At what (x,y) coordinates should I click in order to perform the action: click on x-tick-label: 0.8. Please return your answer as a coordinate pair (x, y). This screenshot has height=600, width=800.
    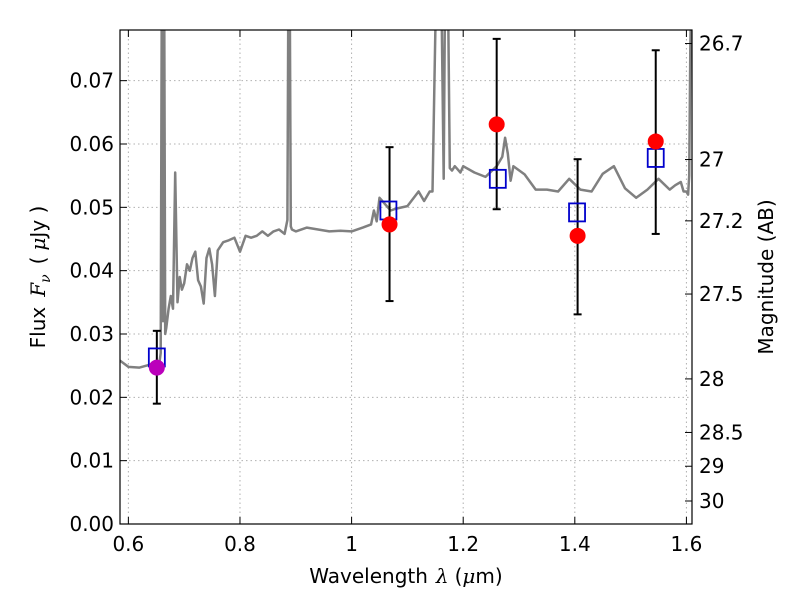
    Looking at the image, I should click on (240, 544).